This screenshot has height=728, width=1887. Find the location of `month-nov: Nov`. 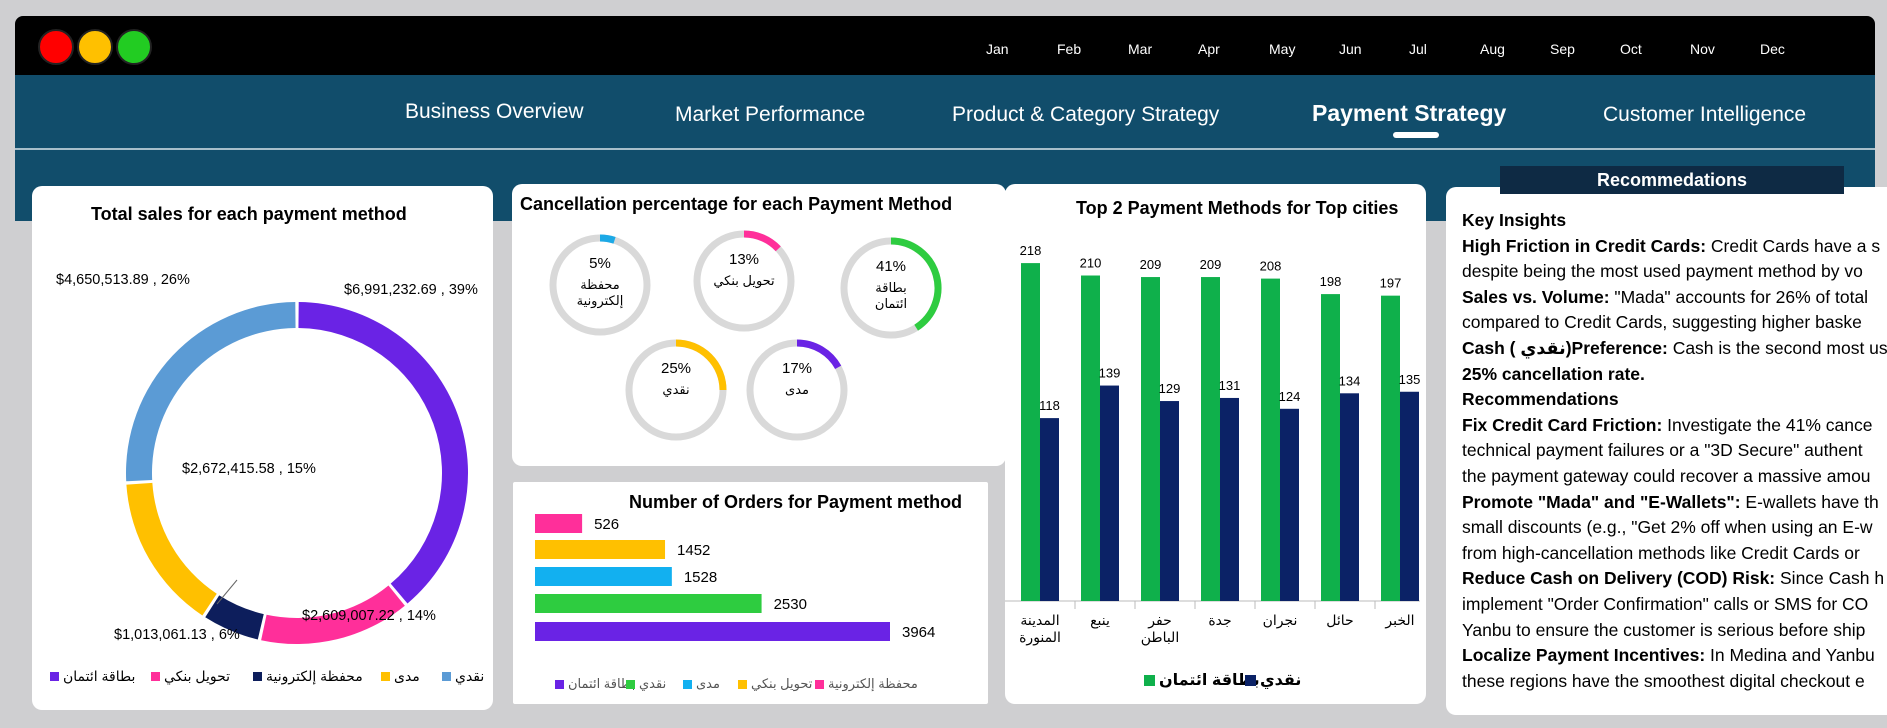

month-nov: Nov is located at coordinates (1702, 49).